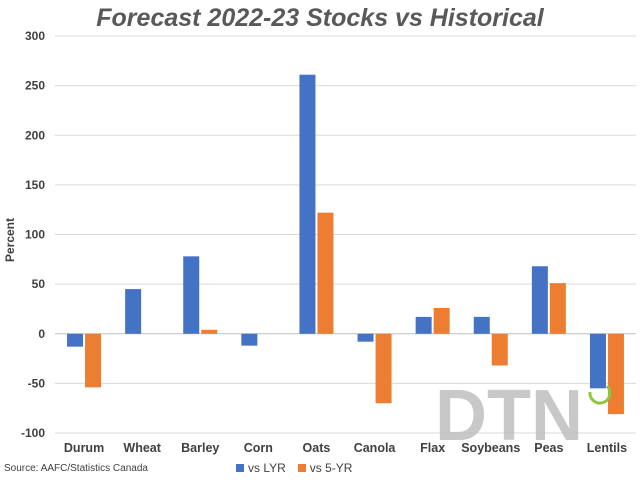  What do you see at coordinates (331, 468) in the screenshot?
I see `legend-label-5yr: vs 5-YR` at bounding box center [331, 468].